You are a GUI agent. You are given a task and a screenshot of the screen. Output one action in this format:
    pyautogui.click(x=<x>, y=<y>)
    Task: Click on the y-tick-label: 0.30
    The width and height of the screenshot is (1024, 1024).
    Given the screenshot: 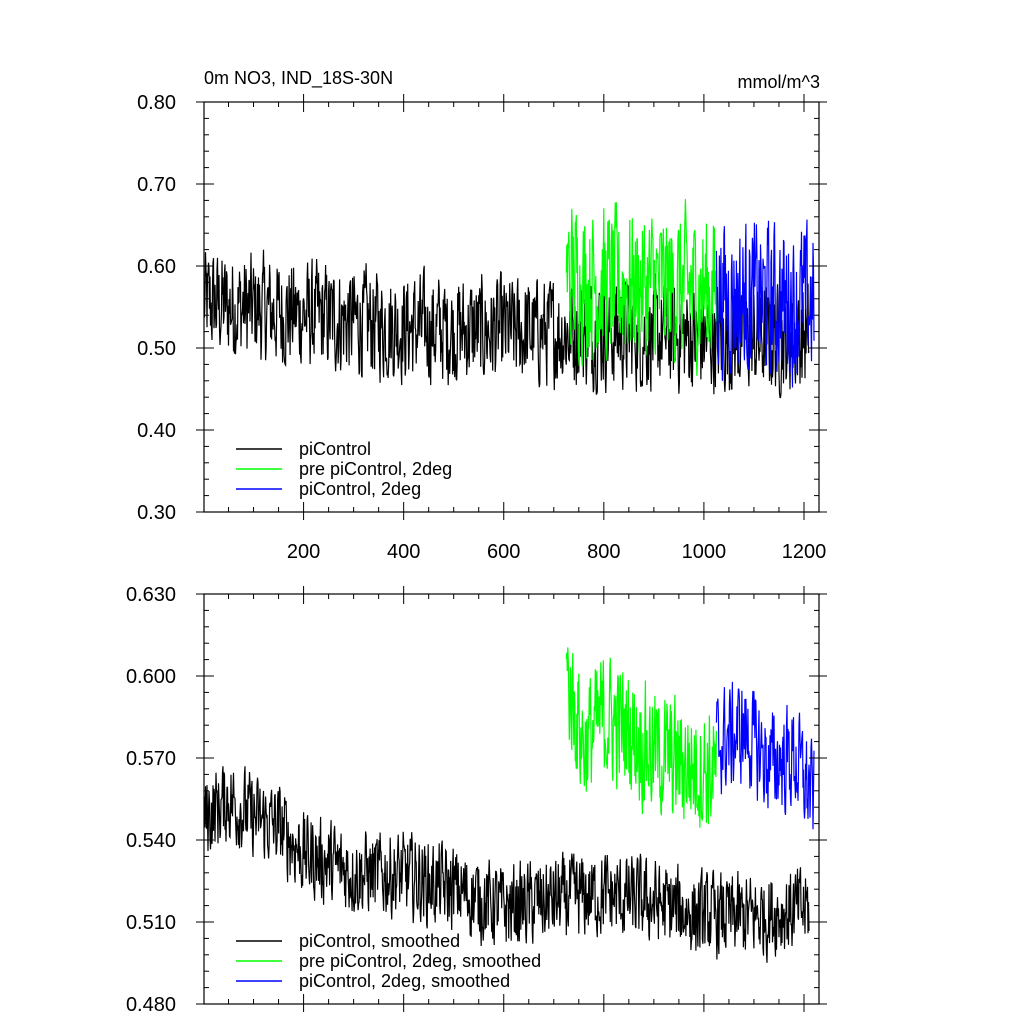 What is the action you would take?
    pyautogui.click(x=156, y=513)
    